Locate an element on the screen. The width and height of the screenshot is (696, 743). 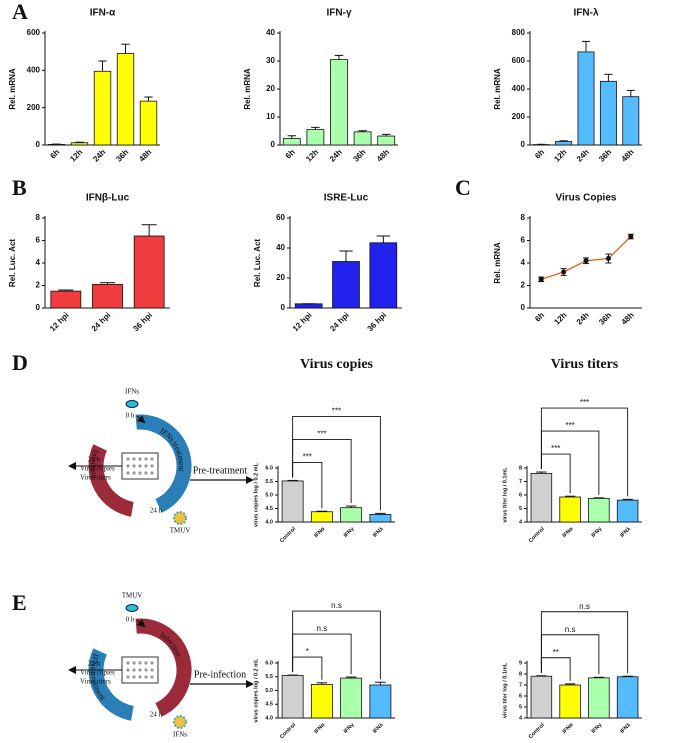
y-axis-label: Rel. Luc. Act is located at coordinates (12, 263).